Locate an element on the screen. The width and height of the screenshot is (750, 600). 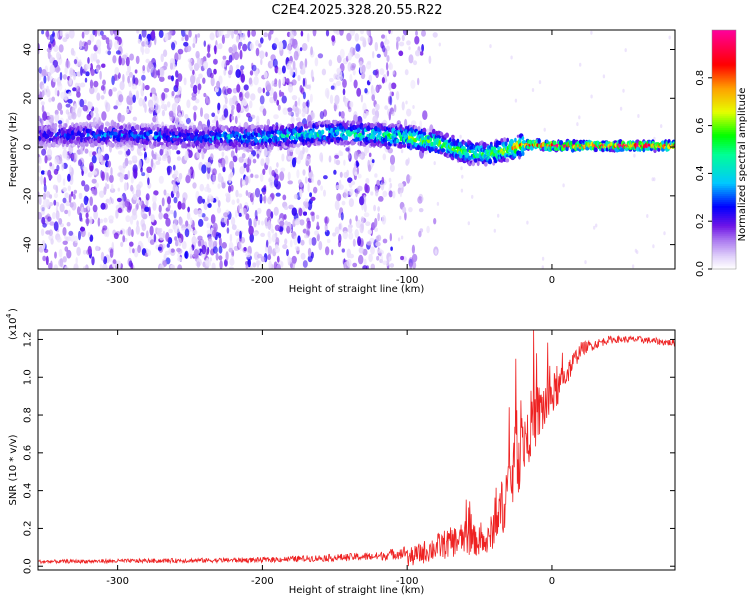
y-axis-label: SNR (10 * v/v) is located at coordinates (13, 469).